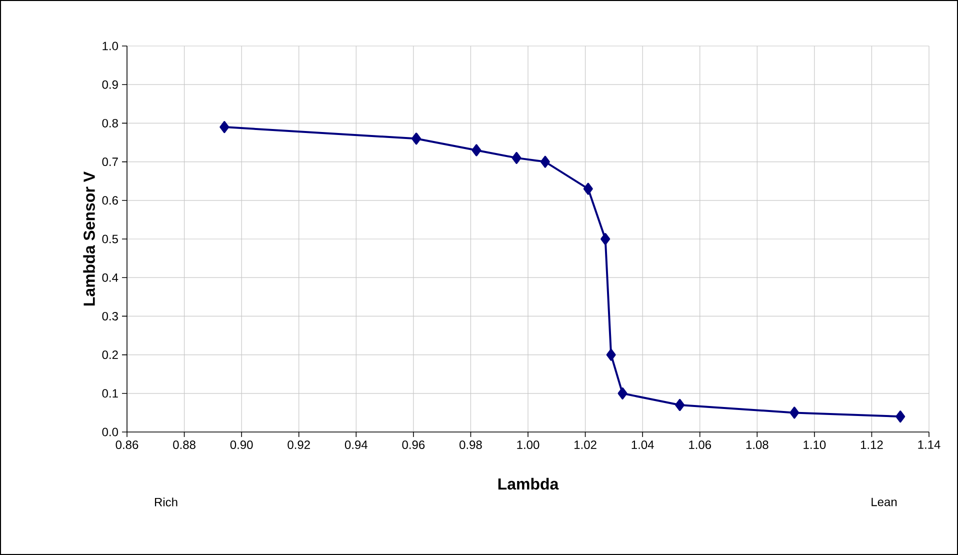 The height and width of the screenshot is (555, 958). I want to click on y-tick-label: 0.0, so click(110, 432).